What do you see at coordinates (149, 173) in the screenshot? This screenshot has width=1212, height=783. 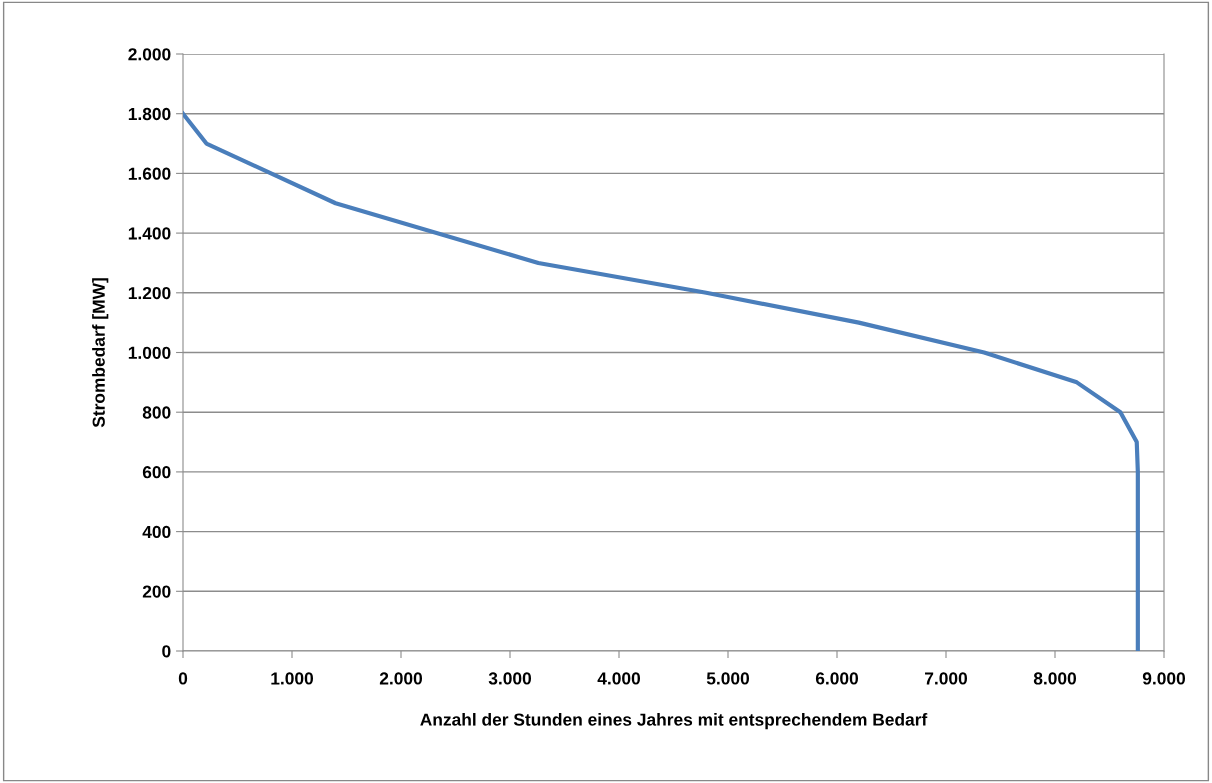 I see `y-tick-label: 1.600` at bounding box center [149, 173].